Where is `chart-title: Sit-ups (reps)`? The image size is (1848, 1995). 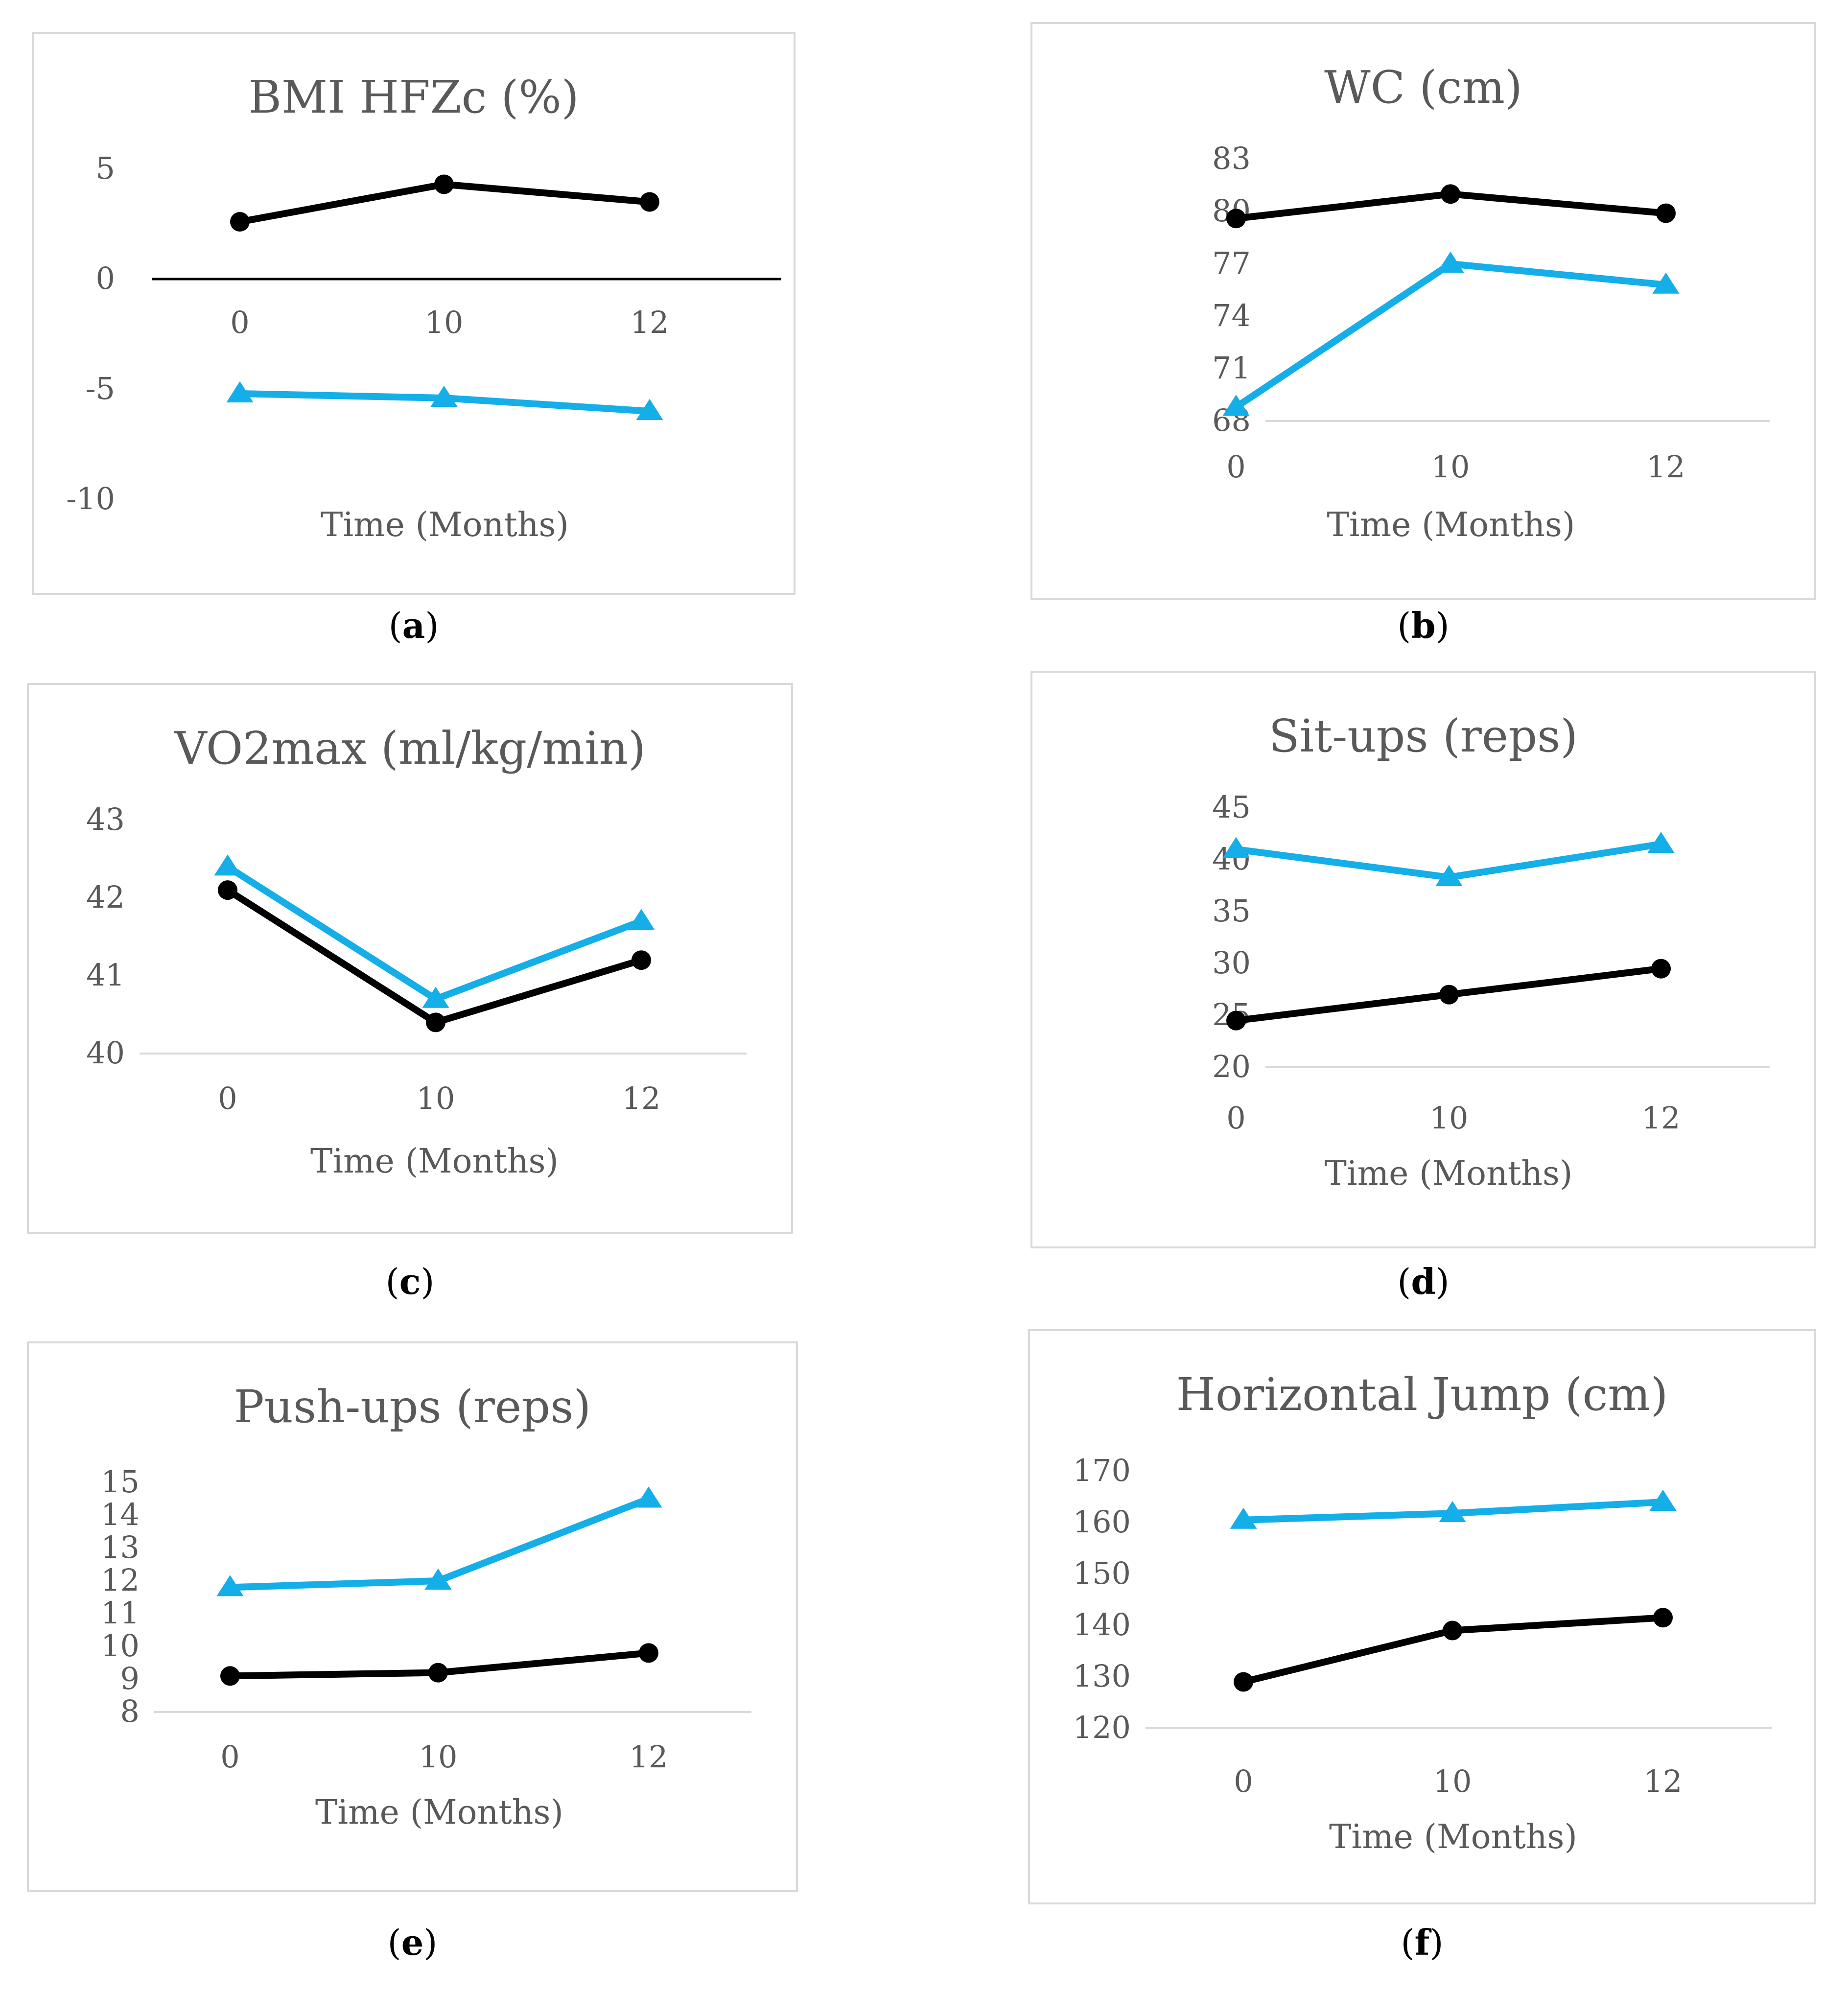 chart-title: Sit-ups (reps) is located at coordinates (1423, 736).